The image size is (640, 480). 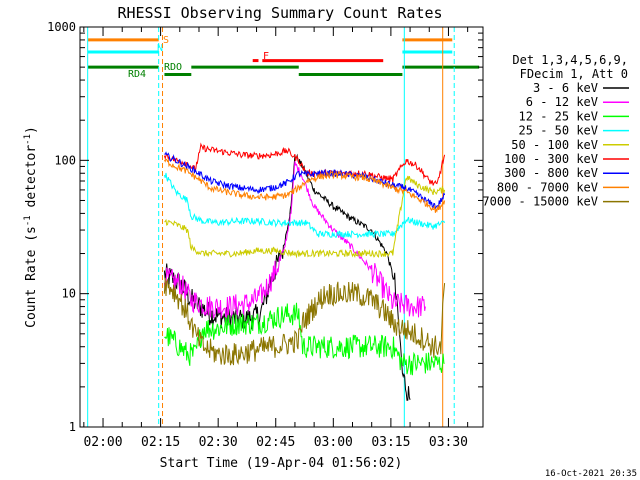 I want to click on x-tick-label: 03:15, so click(x=390, y=442).